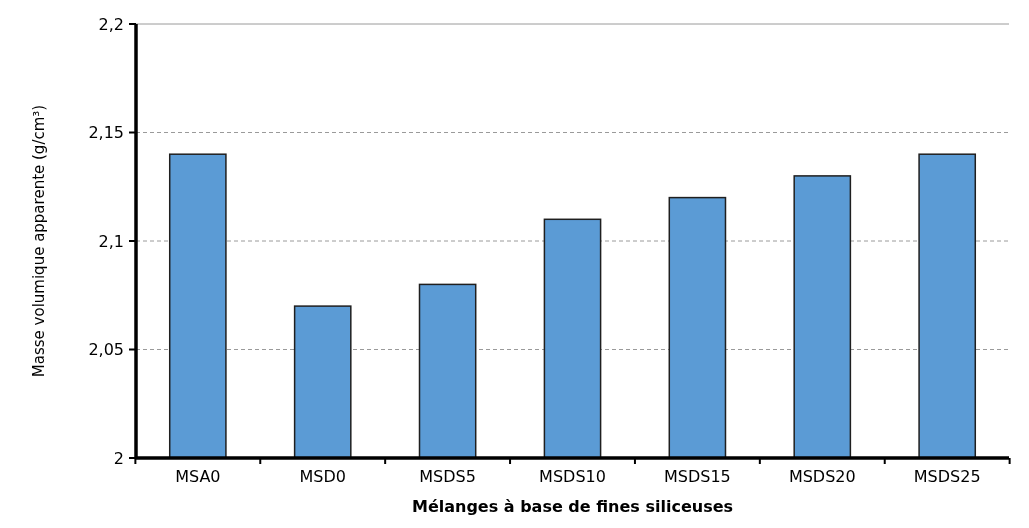 The width and height of the screenshot is (1029, 528). I want to click on x-tick-label: MSA0, so click(198, 476).